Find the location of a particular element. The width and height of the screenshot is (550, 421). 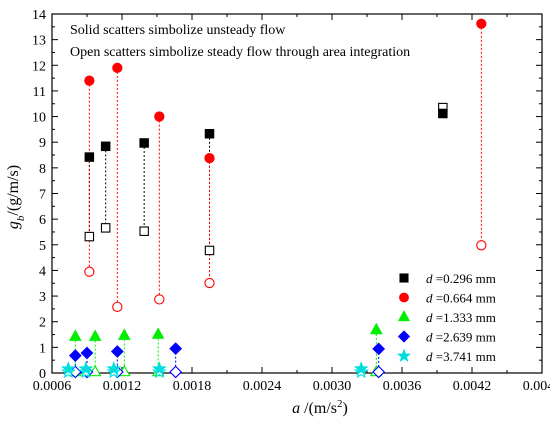

legend-label-2: d =0.664 mm is located at coordinates (461, 298).